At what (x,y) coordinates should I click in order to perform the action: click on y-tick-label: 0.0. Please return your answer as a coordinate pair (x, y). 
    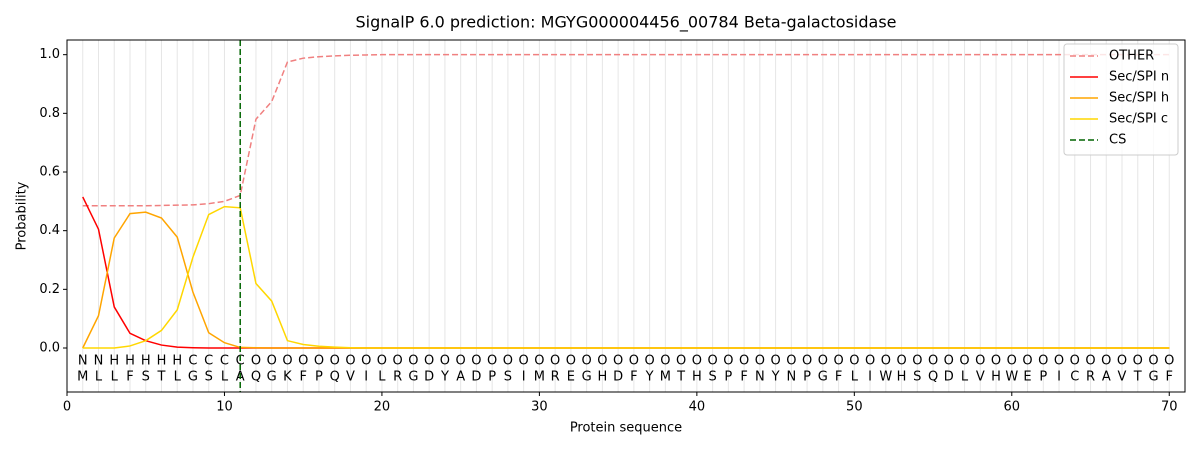
    Looking at the image, I should click on (49, 348).